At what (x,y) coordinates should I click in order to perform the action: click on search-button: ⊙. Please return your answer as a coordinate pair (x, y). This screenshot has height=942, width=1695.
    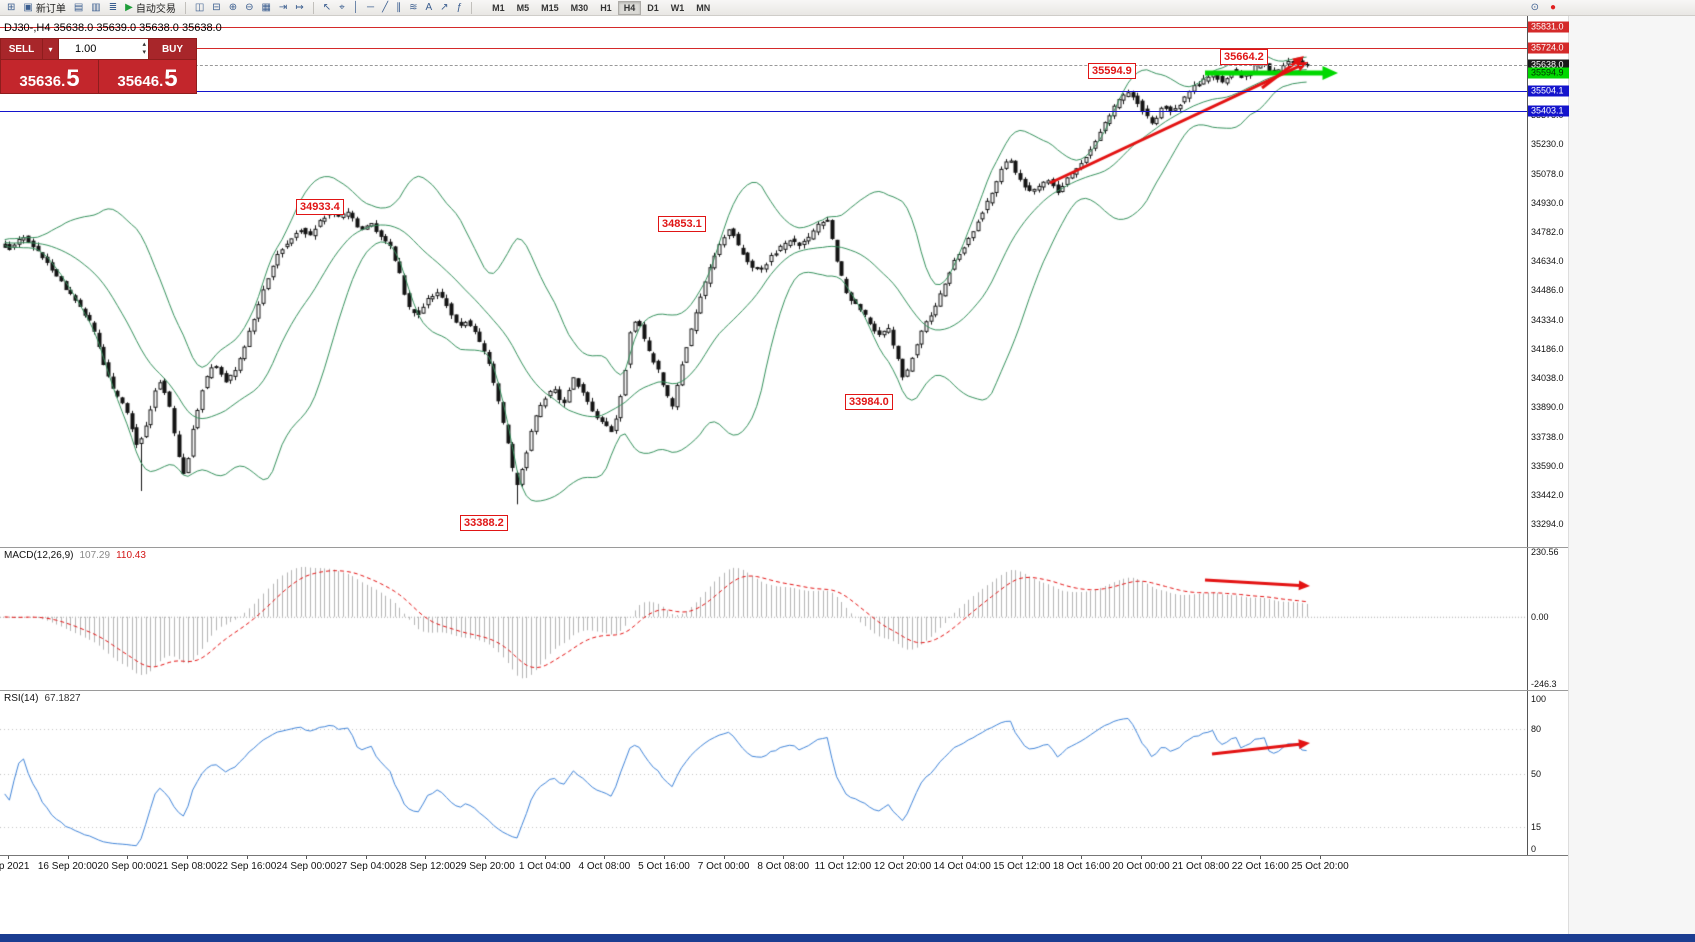
    Looking at the image, I should click on (1535, 8).